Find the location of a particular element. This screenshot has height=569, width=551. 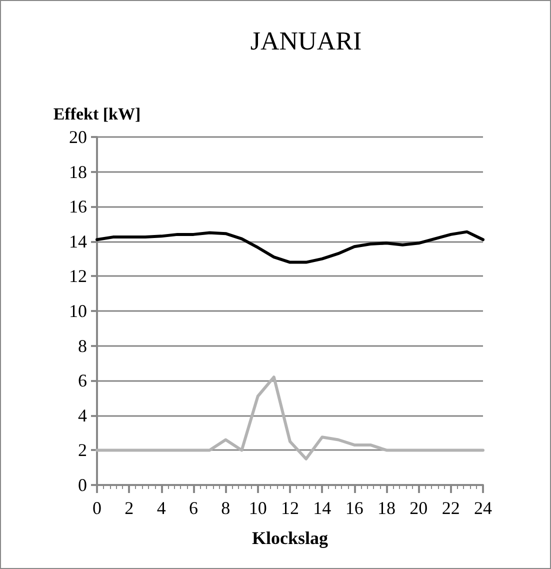

x-tick-label: 24 is located at coordinates (483, 508).